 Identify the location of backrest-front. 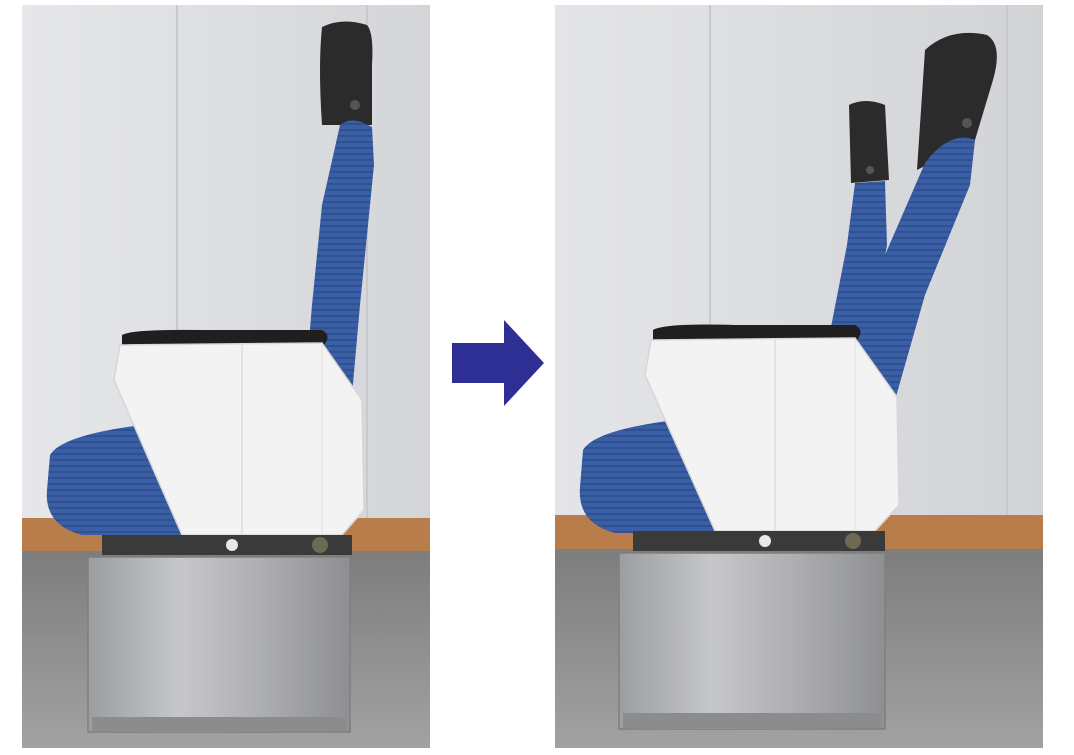
(910, 268).